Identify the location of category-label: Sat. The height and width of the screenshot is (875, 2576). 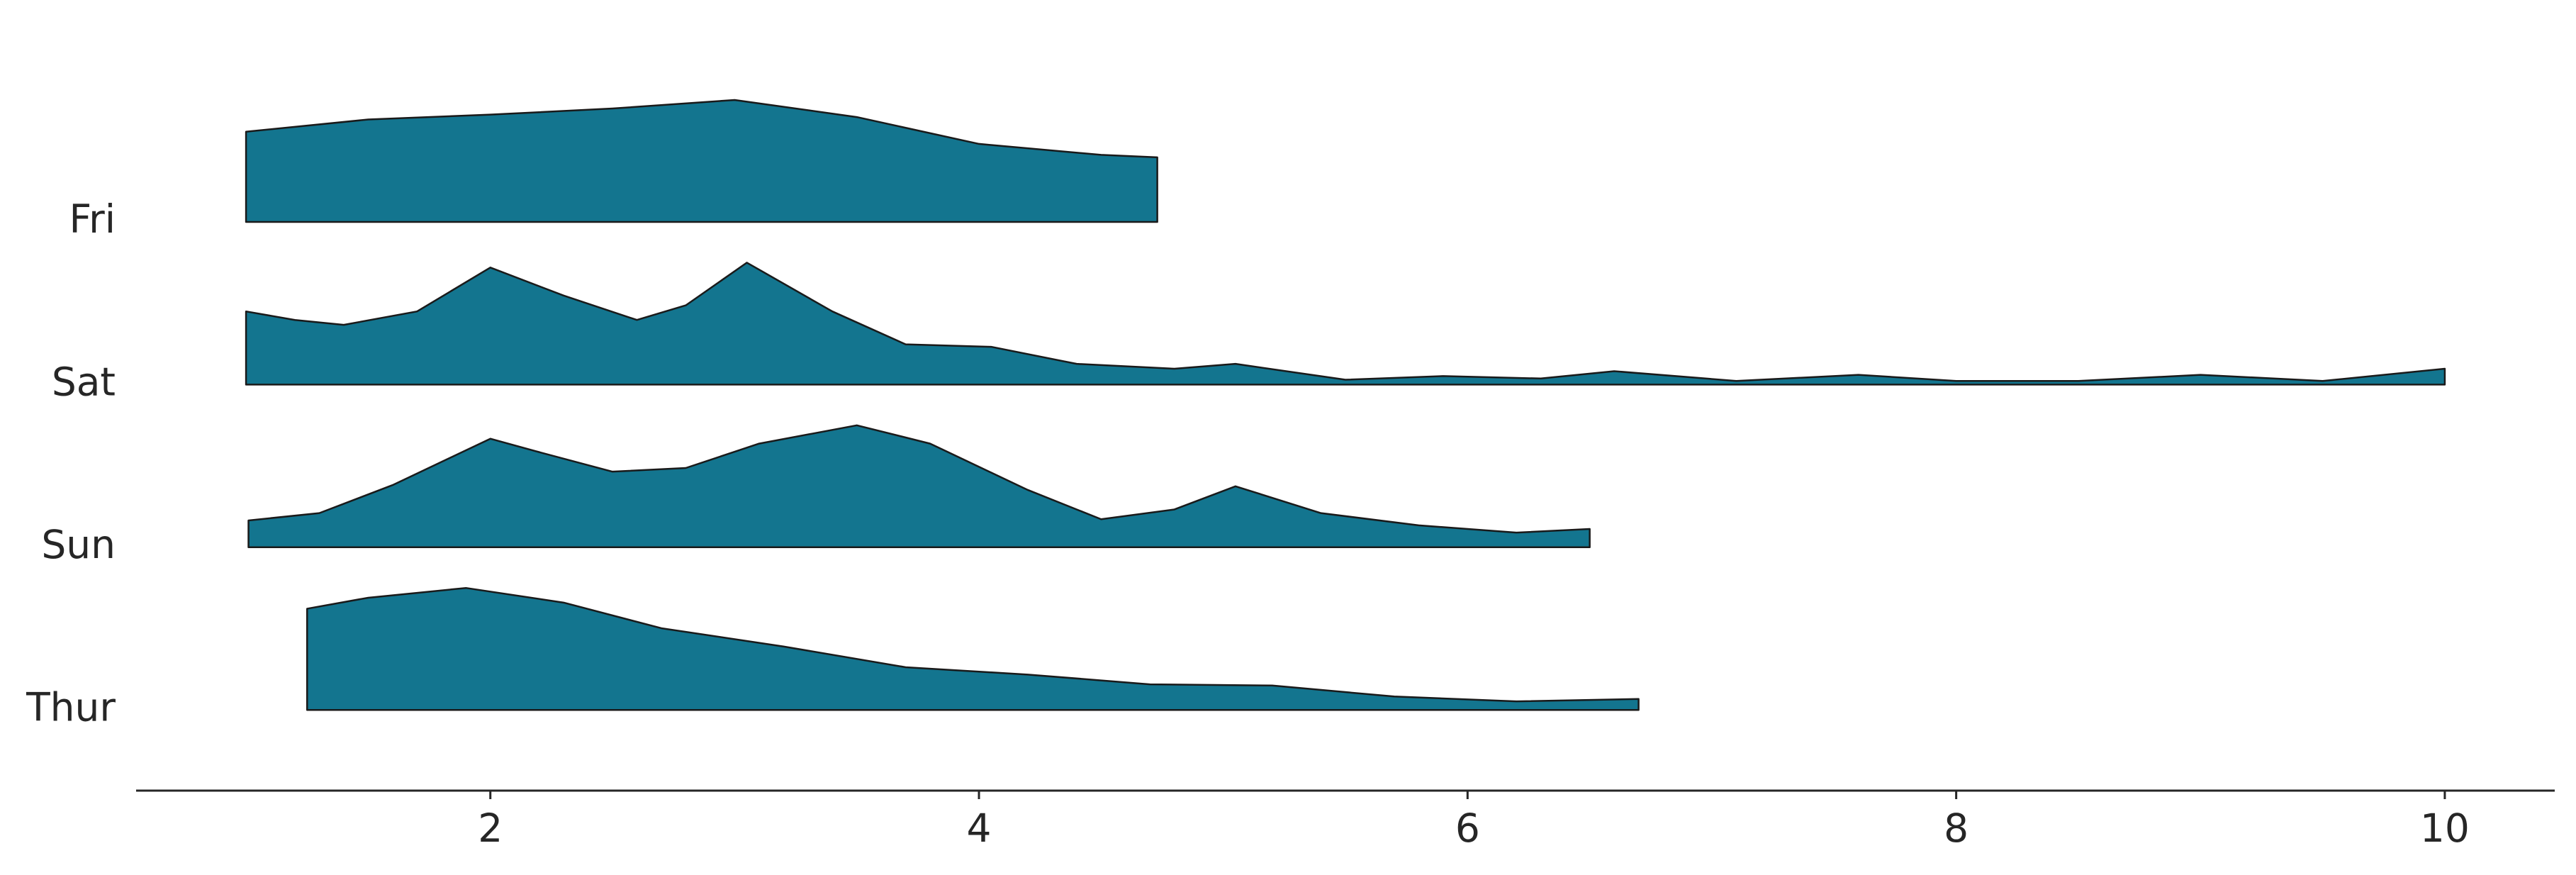
(84, 382).